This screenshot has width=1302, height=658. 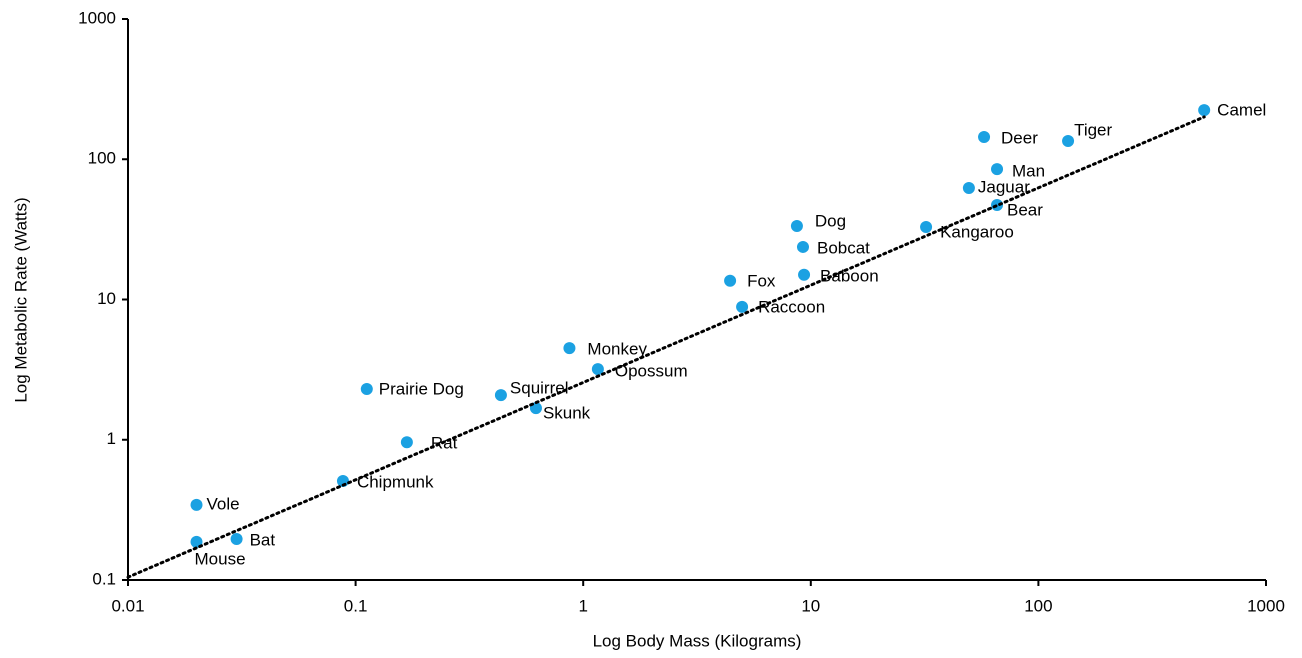 What do you see at coordinates (810, 605) in the screenshot?
I see `x-tick-label: 10` at bounding box center [810, 605].